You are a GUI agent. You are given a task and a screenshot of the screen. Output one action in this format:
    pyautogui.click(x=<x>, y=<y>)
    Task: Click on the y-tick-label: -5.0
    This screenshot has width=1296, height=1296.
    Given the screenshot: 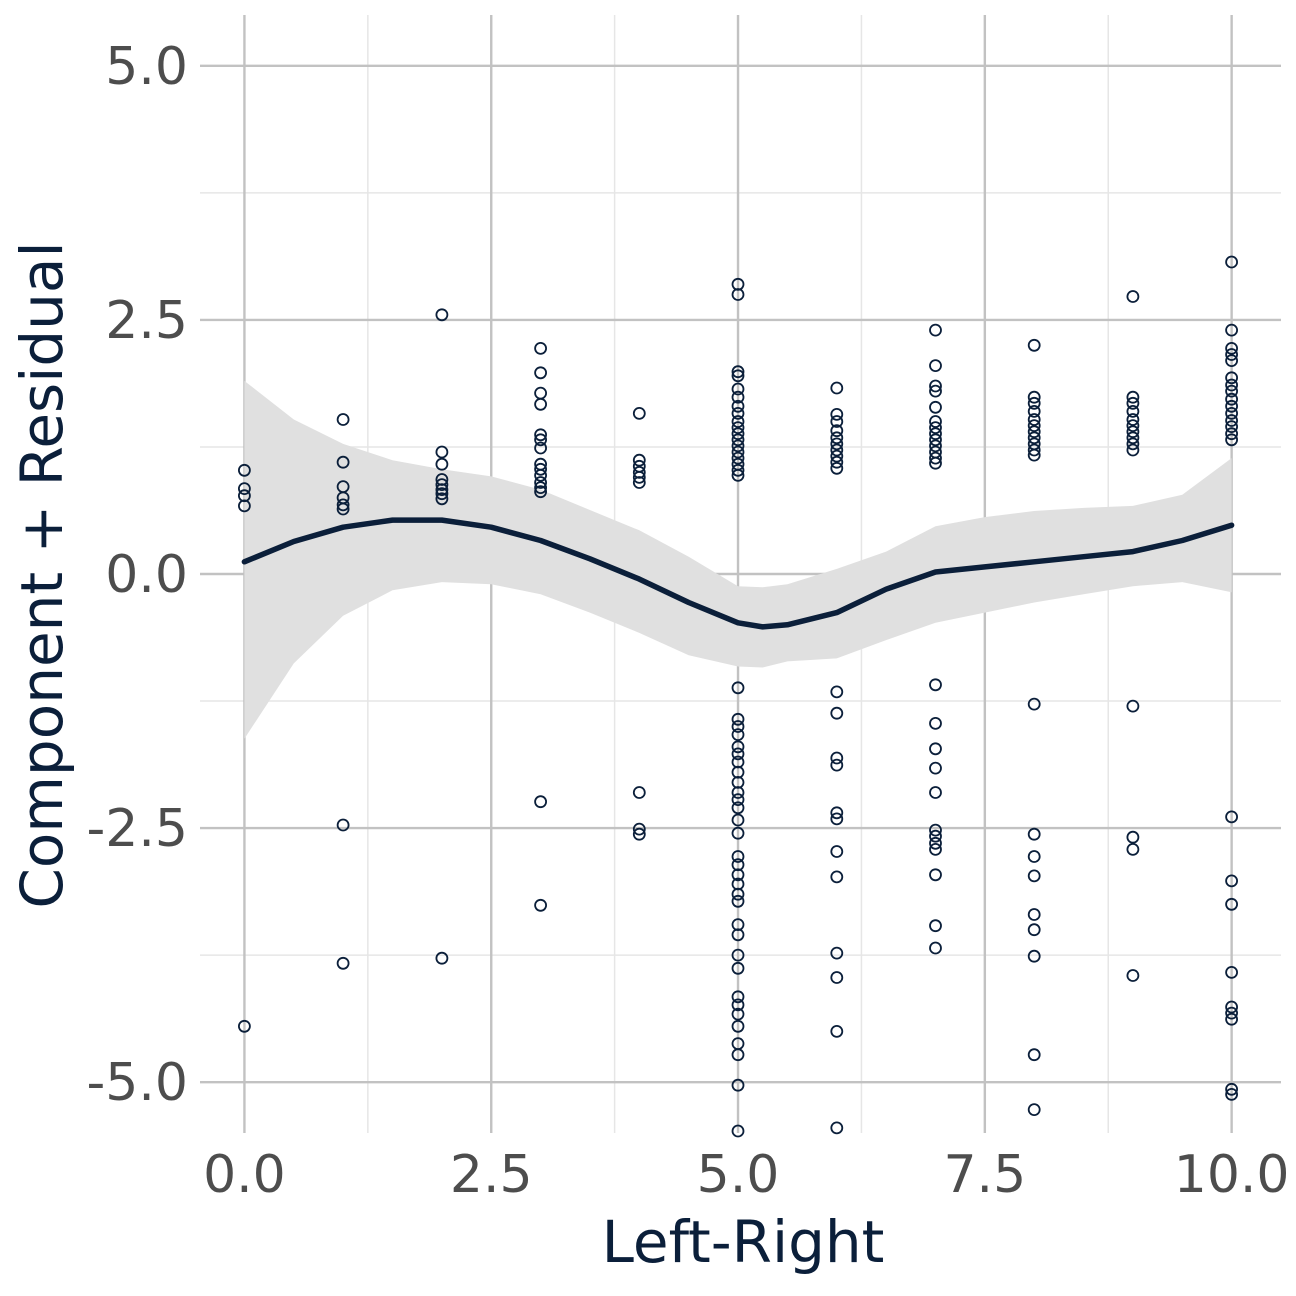 What is the action you would take?
    pyautogui.click(x=137, y=1083)
    